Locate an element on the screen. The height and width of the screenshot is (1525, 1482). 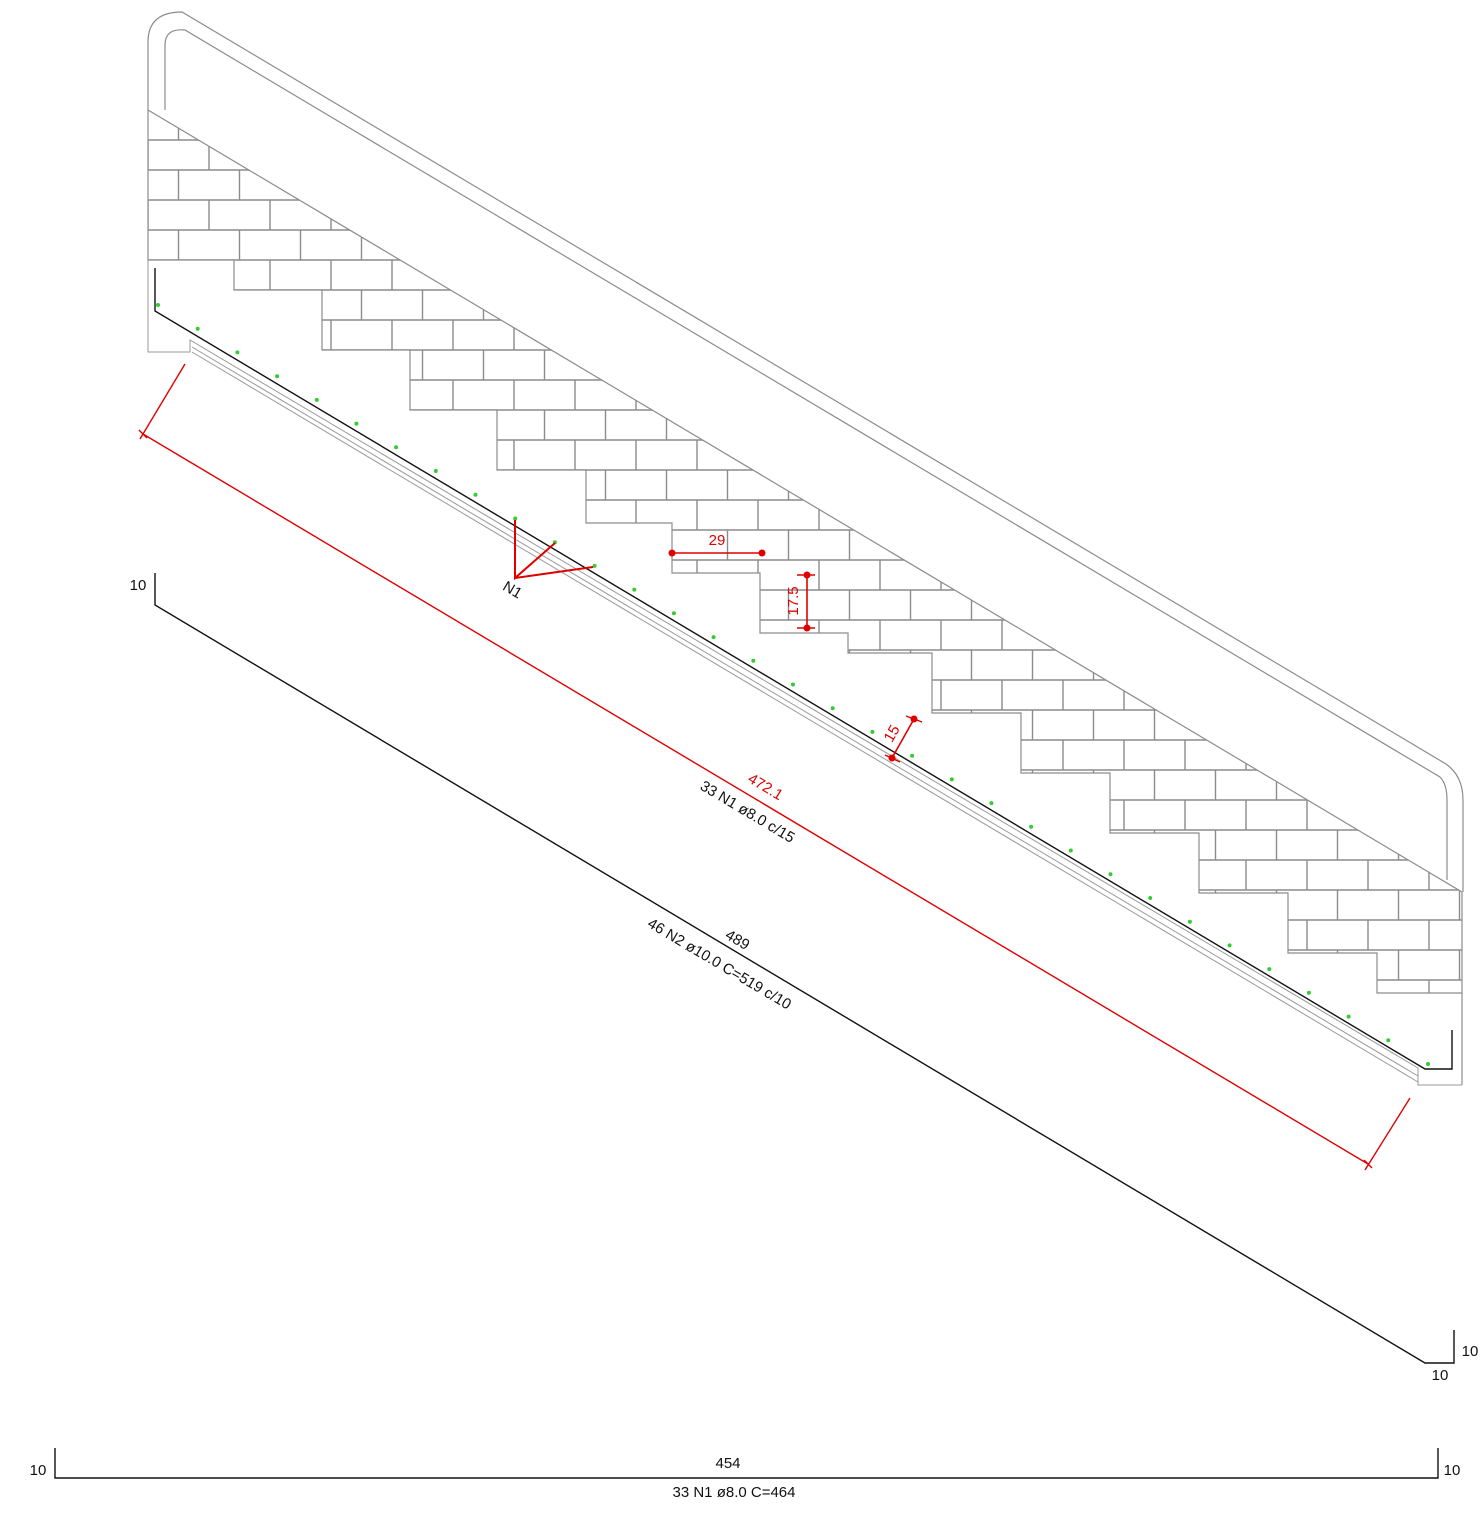
n2-hook-left-label: 10 is located at coordinates (138, 585).